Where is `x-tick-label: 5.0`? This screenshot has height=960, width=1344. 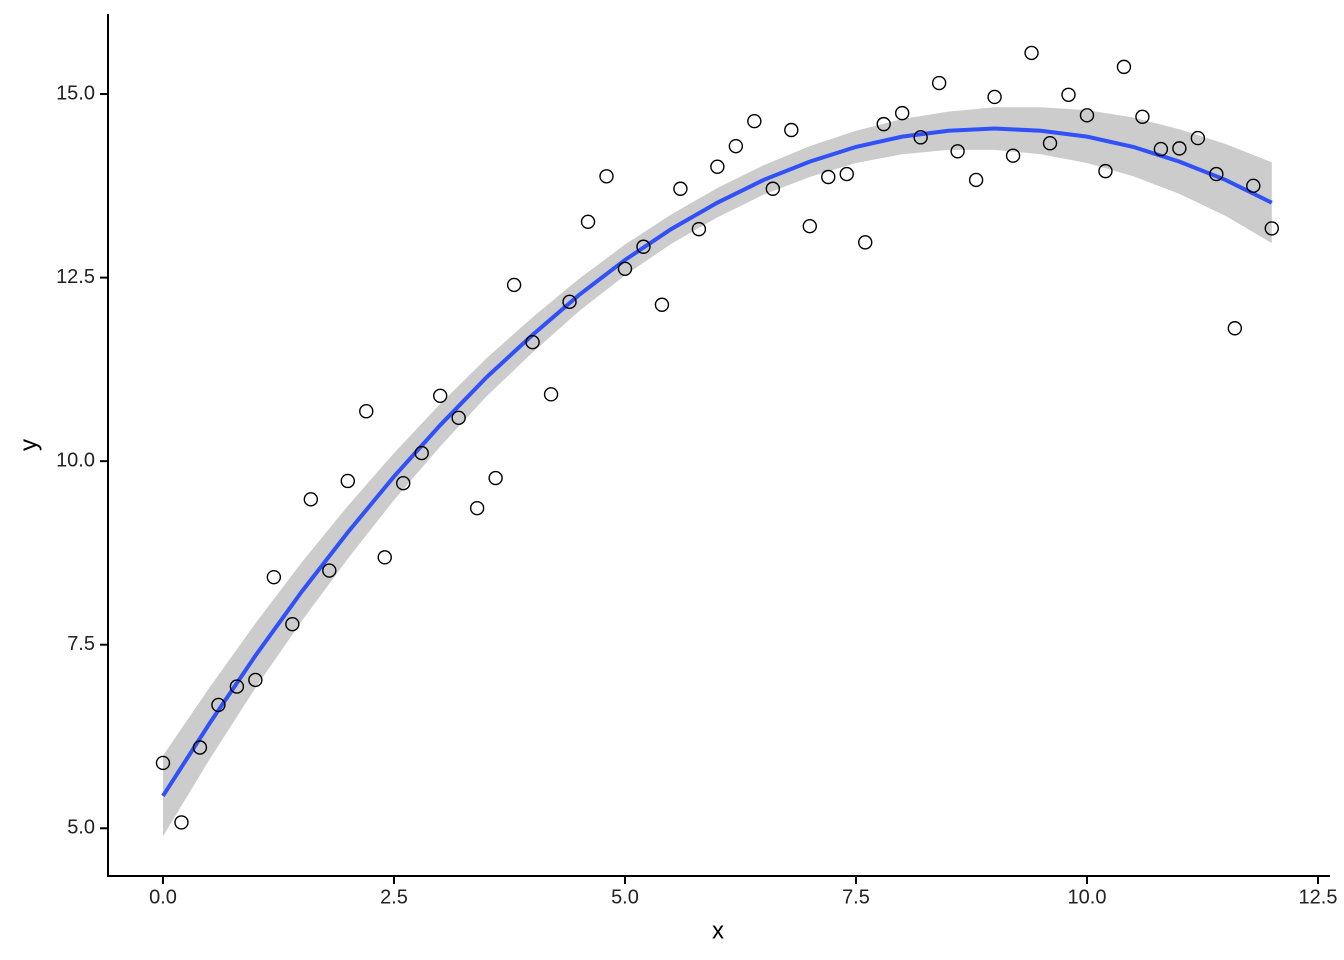
x-tick-label: 5.0 is located at coordinates (625, 897).